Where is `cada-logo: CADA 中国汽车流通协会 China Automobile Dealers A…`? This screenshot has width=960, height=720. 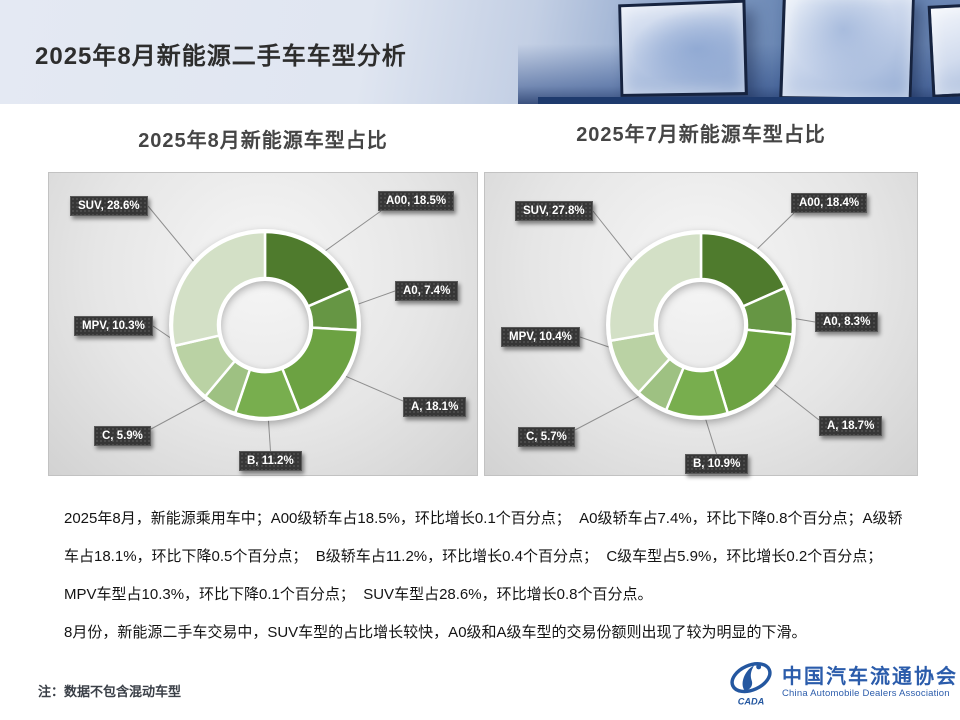
cada-logo: CADA 中国汽车流通协会 China Automobile Dealers A… is located at coordinates (843, 683).